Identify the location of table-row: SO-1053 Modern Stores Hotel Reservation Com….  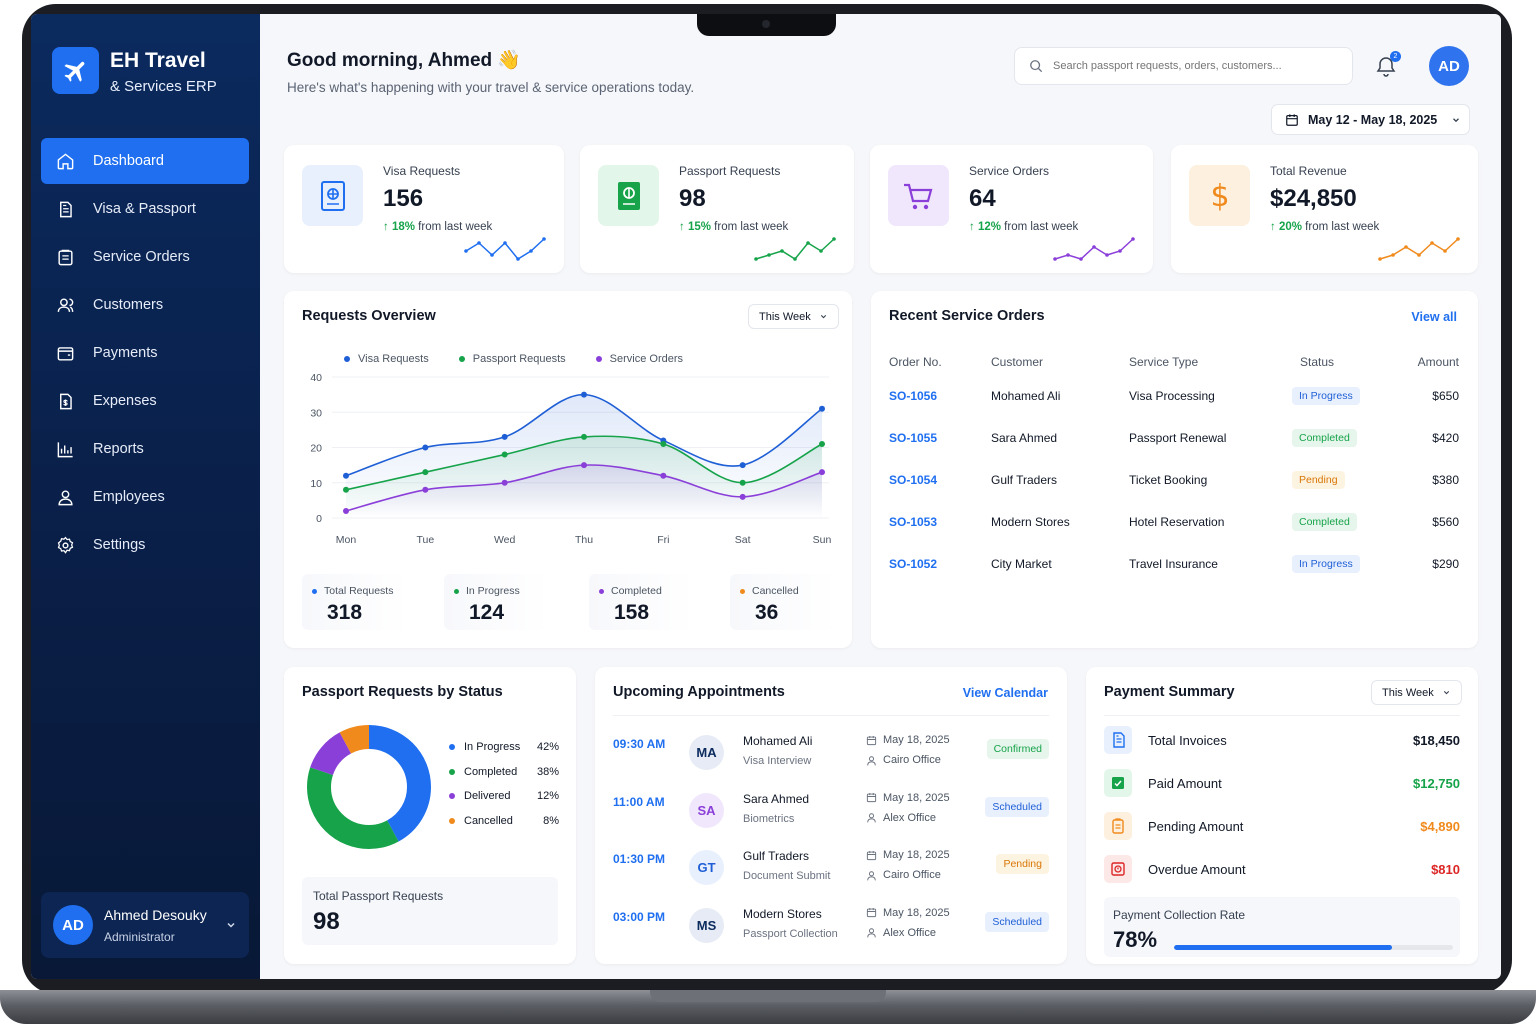
(1174, 522).